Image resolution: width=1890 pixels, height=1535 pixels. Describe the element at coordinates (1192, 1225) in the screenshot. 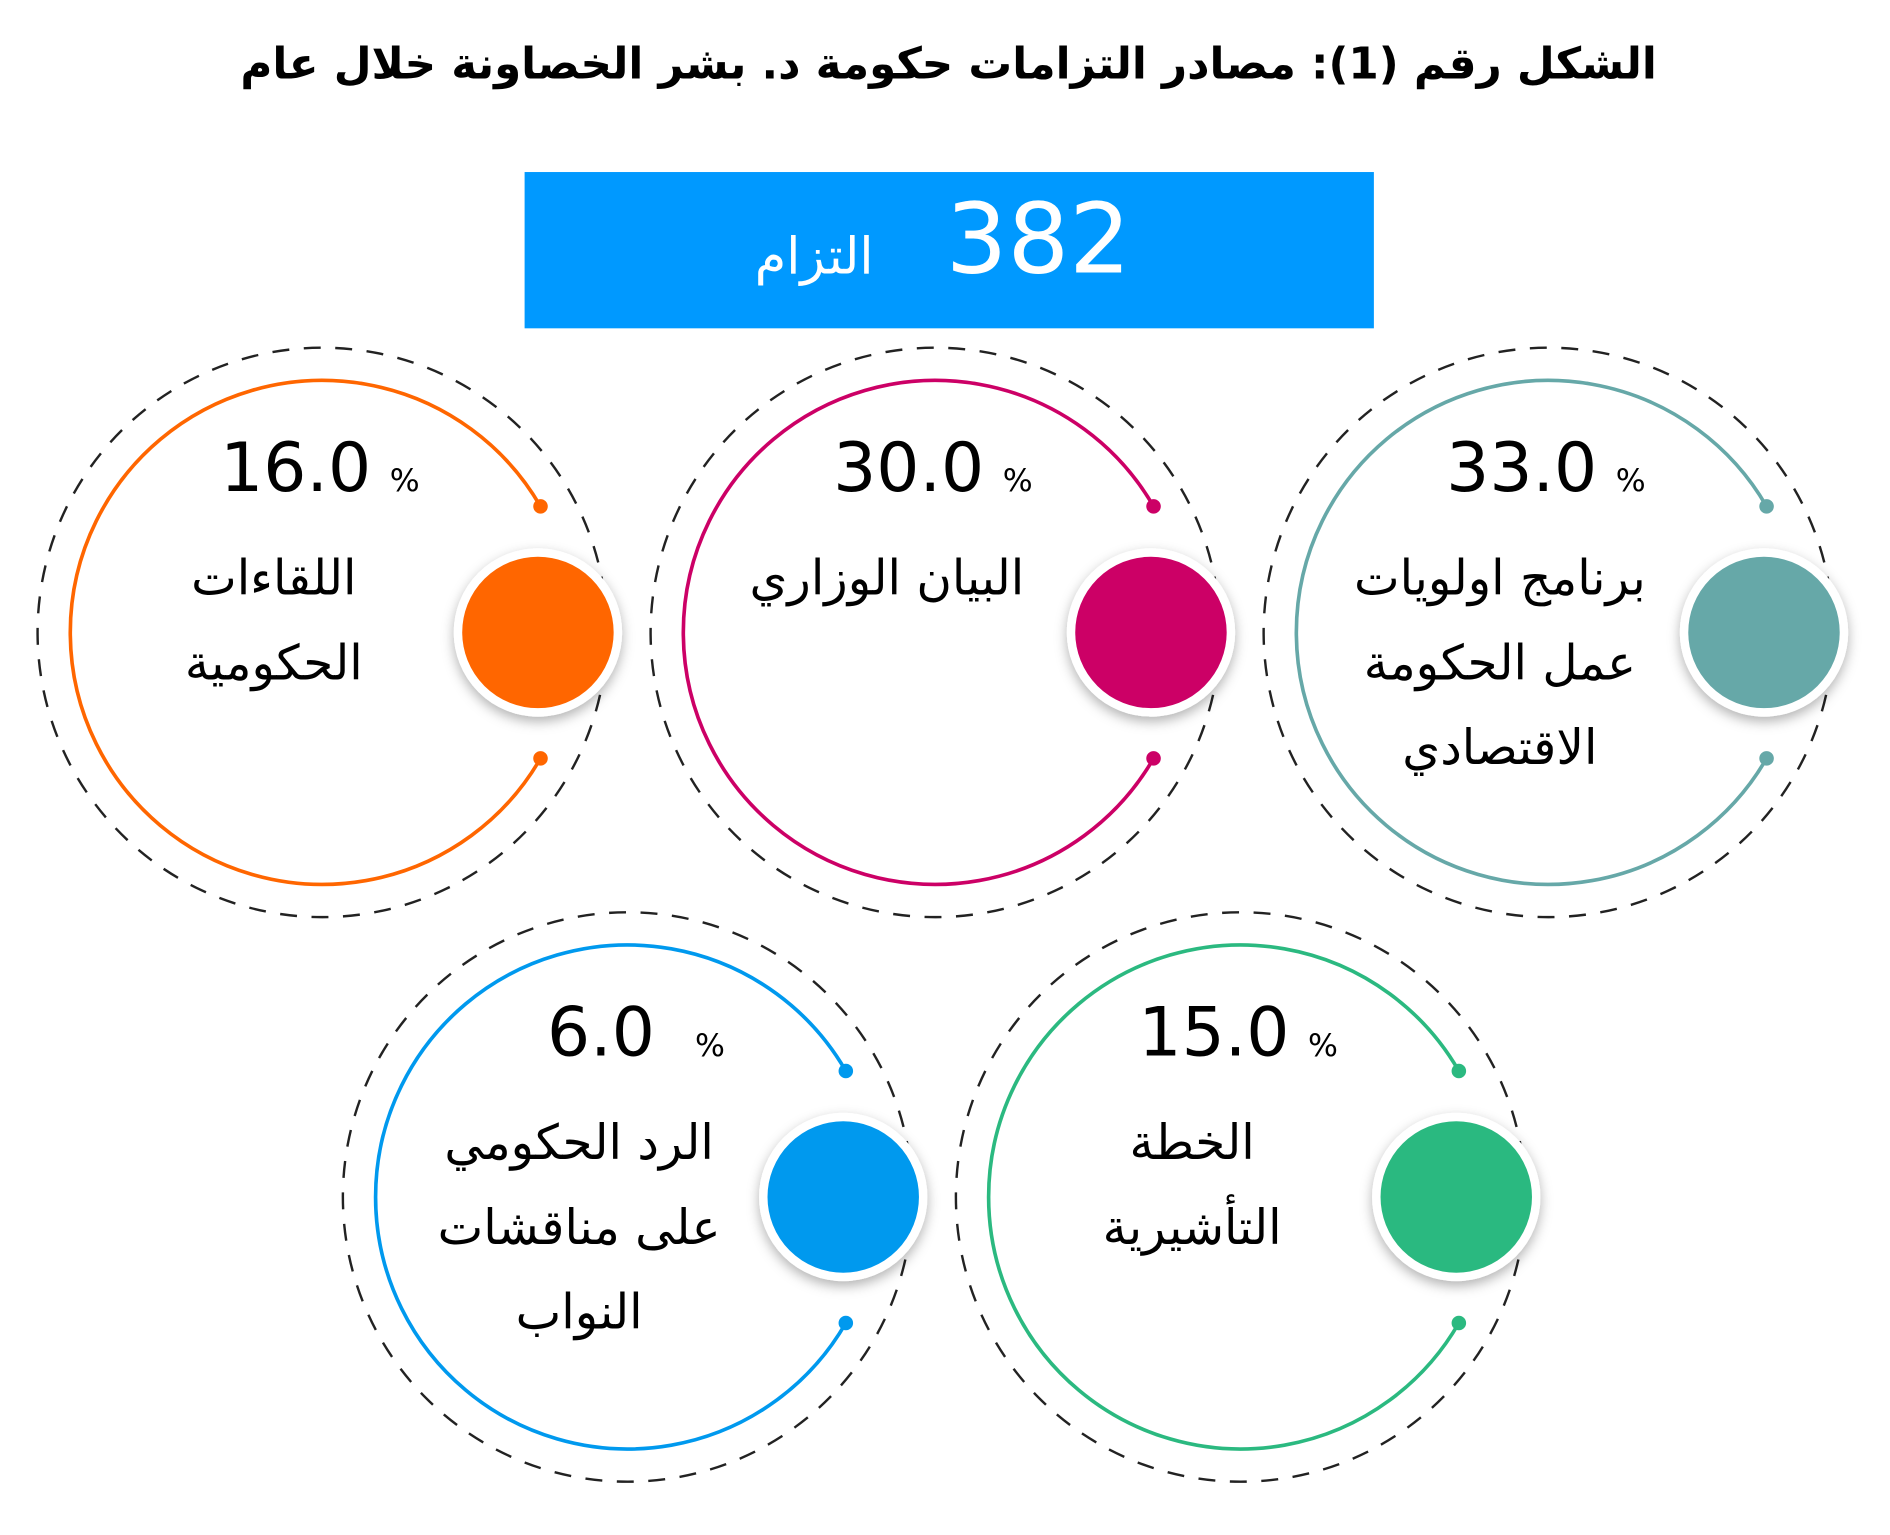

I see `item-label: التأشيرية` at that location.